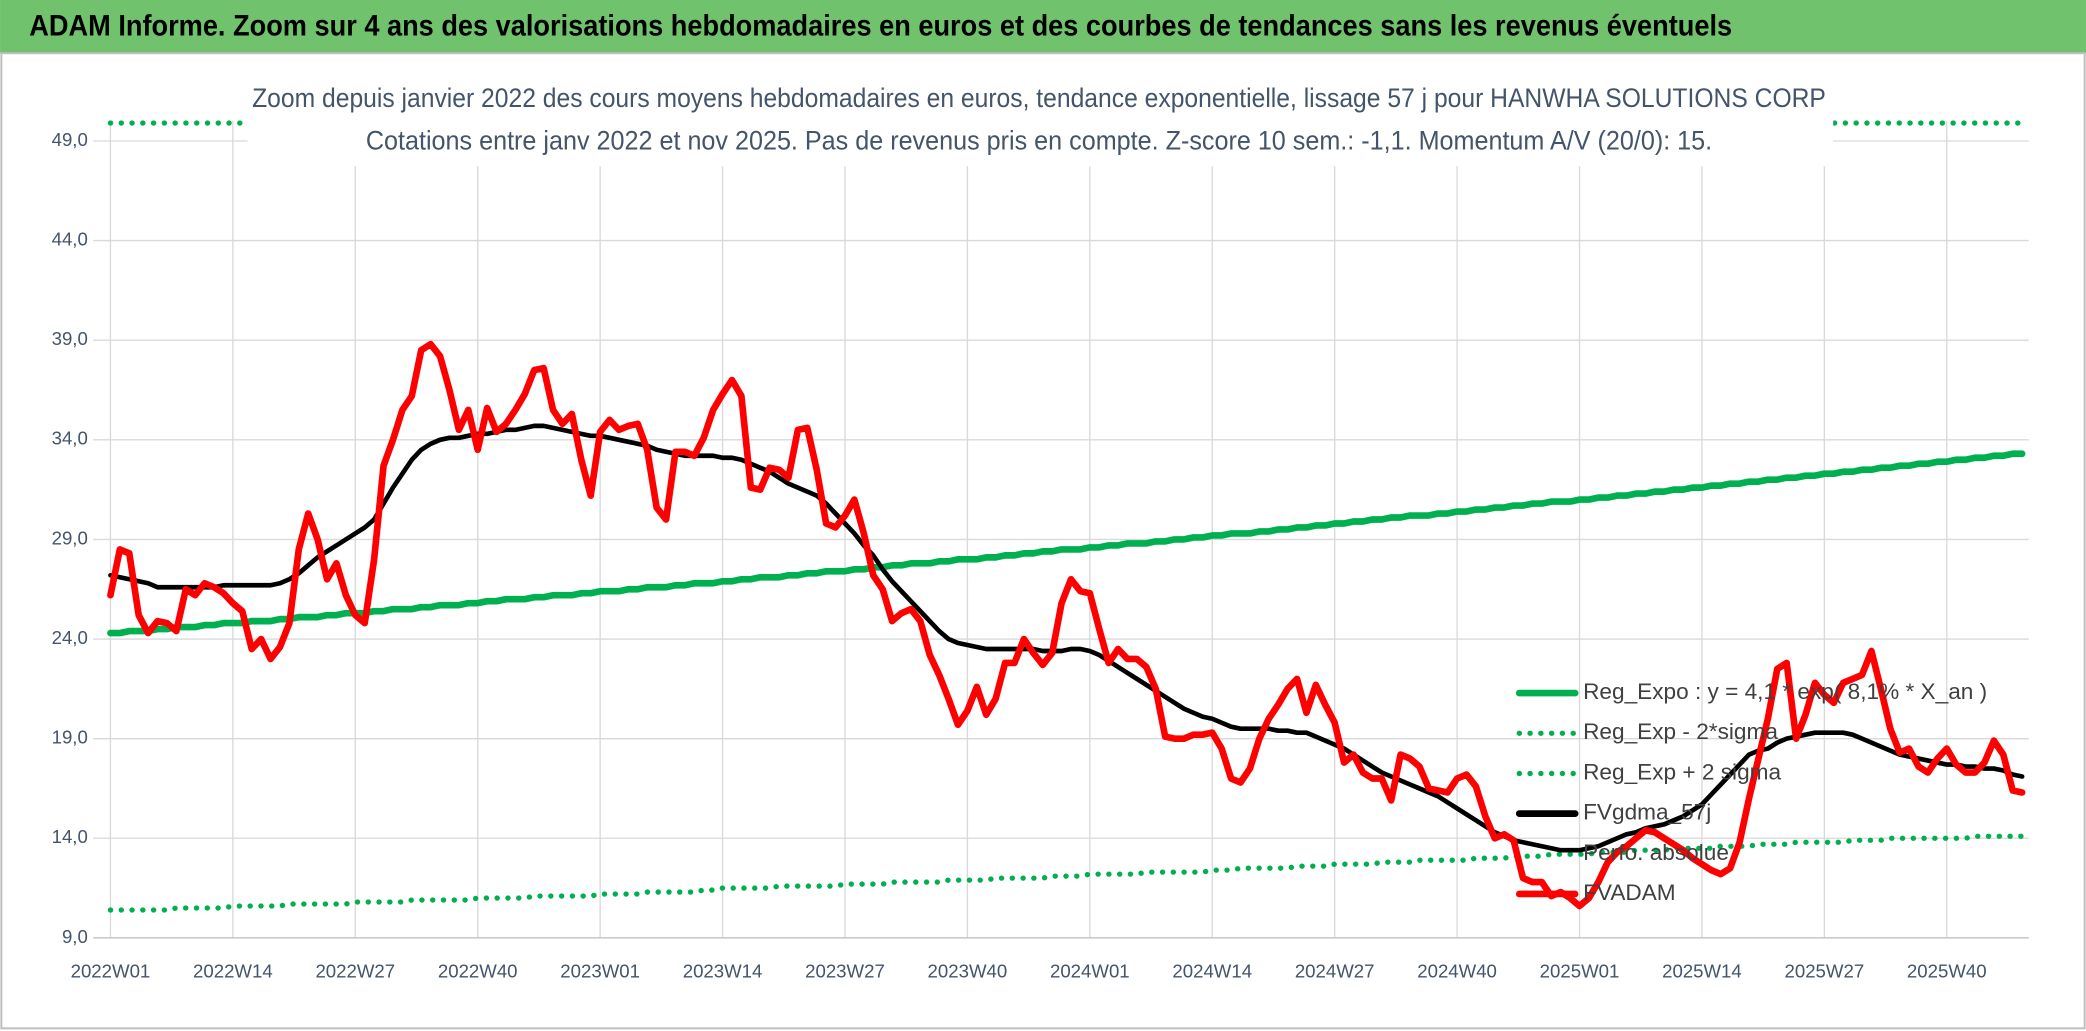 The height and width of the screenshot is (1031, 2086). I want to click on x-tick-label: 2025W14, so click(1702, 970).